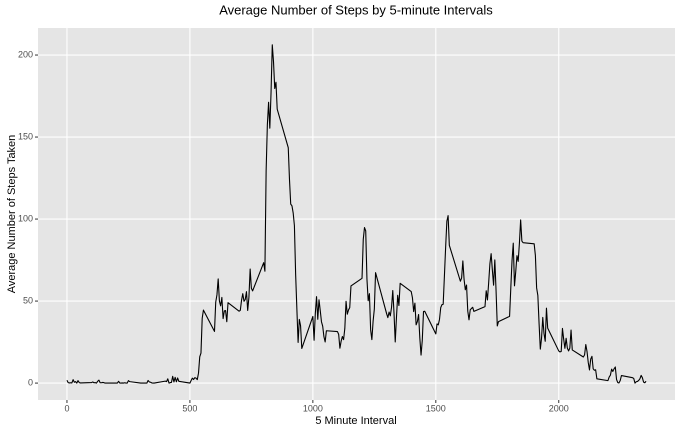 The height and width of the screenshot is (432, 680). I want to click on y-tick-label: 200, so click(25, 54).